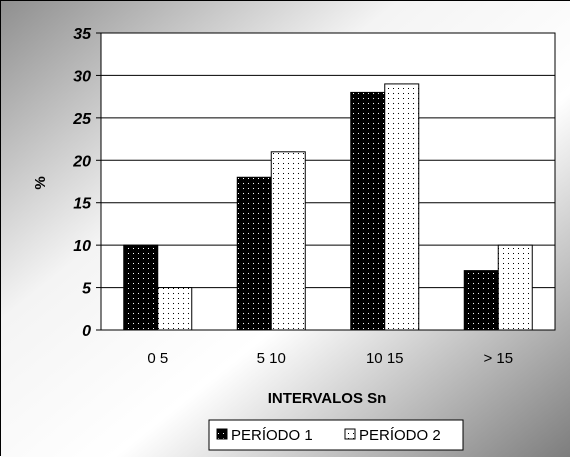  What do you see at coordinates (400, 435) in the screenshot?
I see `legend-label-periodo-2: PERÍODO 2` at bounding box center [400, 435].